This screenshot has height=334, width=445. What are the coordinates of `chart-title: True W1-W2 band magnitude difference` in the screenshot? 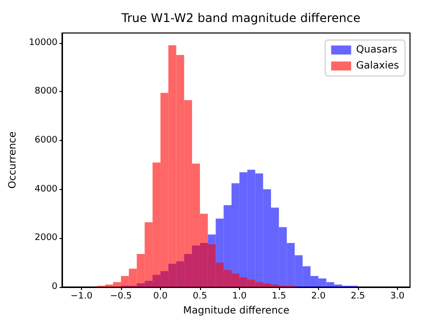 It's located at (240, 18).